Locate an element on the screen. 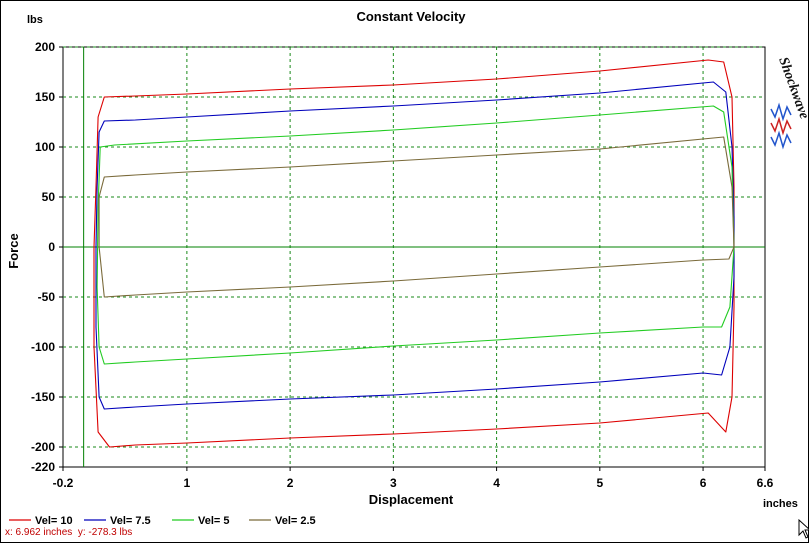 The height and width of the screenshot is (543, 809). y-tick-label: -220 is located at coordinates (43, 467).